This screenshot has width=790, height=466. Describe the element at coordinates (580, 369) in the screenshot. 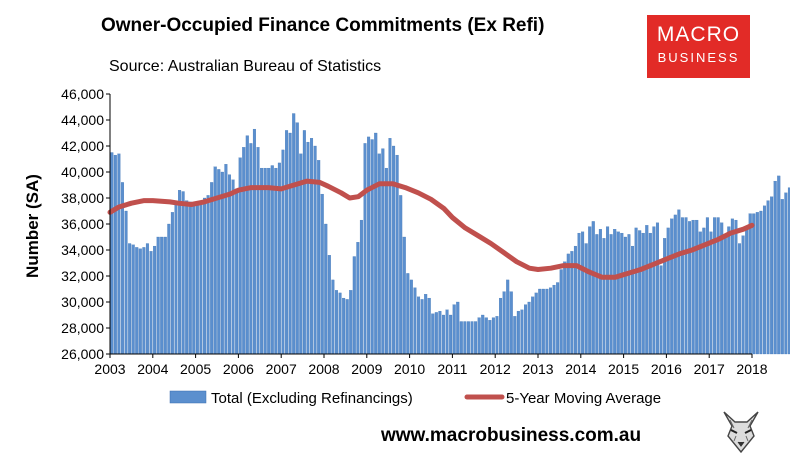

I see `x-tick-label-11: 2014` at that location.